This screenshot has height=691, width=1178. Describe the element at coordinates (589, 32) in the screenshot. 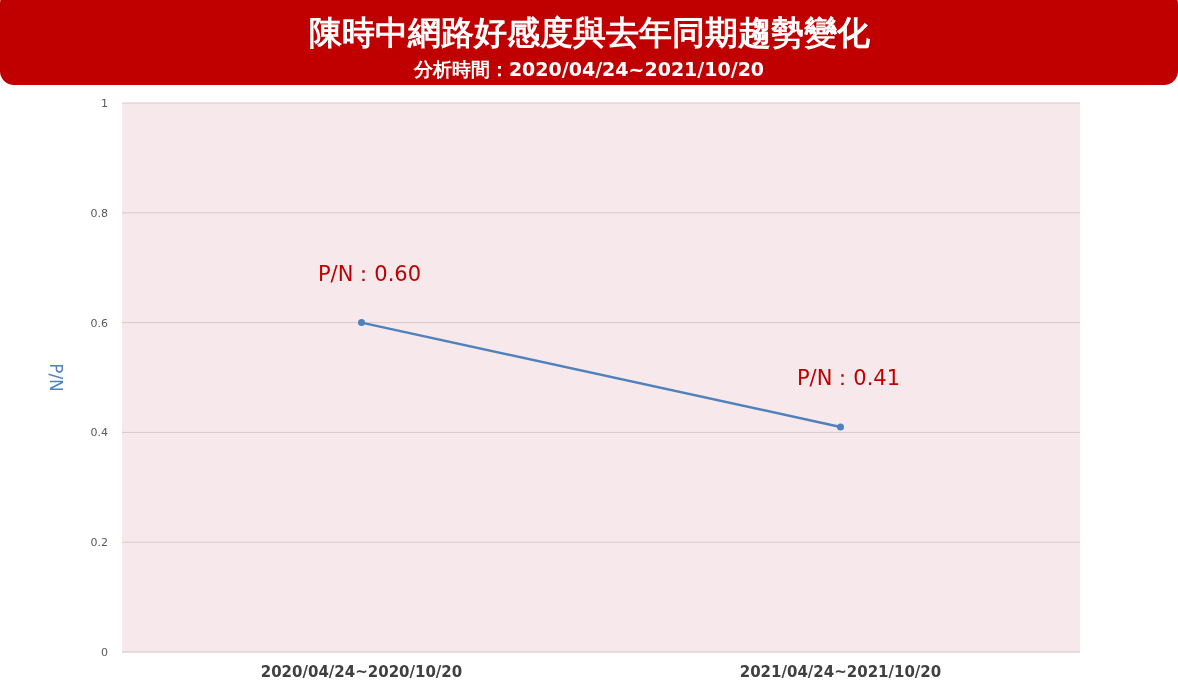

I see `chart-title: 陳時中網路好感度與去年同期趨勢變化` at that location.